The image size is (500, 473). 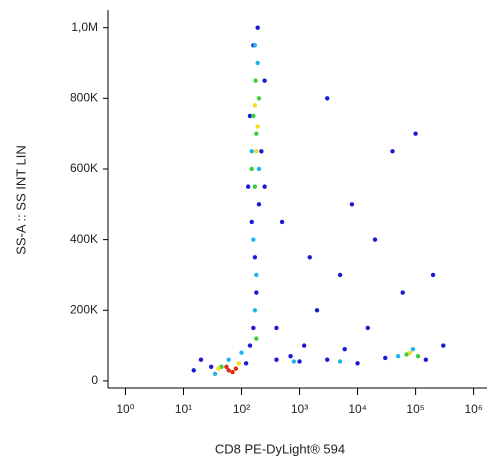 What do you see at coordinates (299, 409) in the screenshot?
I see `x-tick-label: 10³` at bounding box center [299, 409].